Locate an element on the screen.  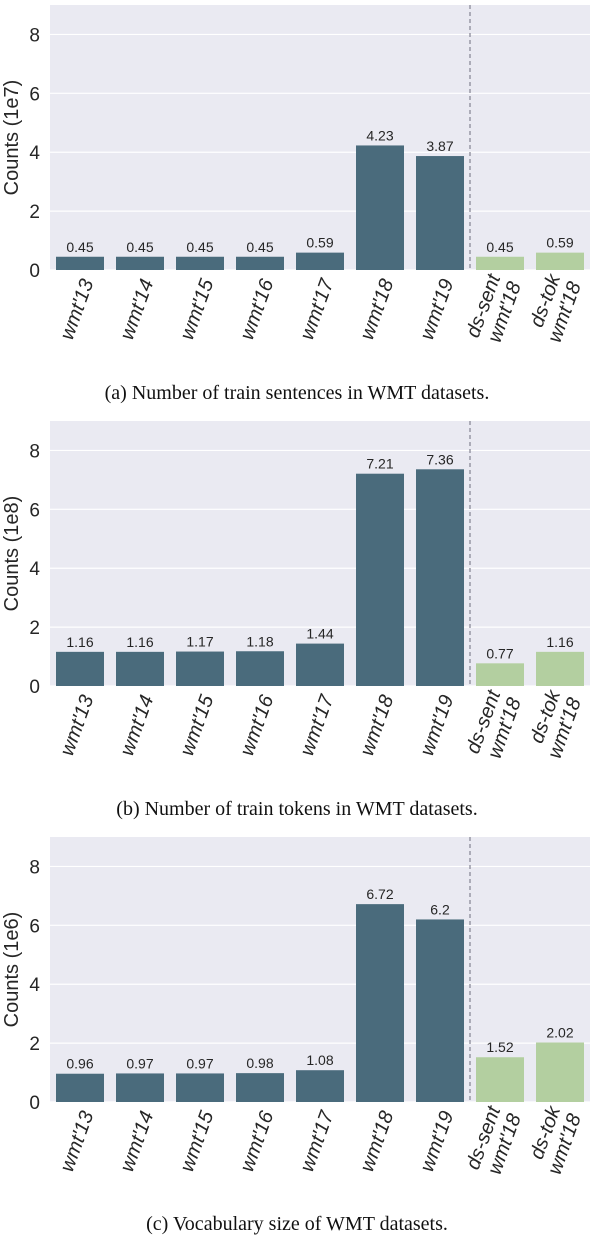
bar-value-label: 1.18 is located at coordinates (259, 641).